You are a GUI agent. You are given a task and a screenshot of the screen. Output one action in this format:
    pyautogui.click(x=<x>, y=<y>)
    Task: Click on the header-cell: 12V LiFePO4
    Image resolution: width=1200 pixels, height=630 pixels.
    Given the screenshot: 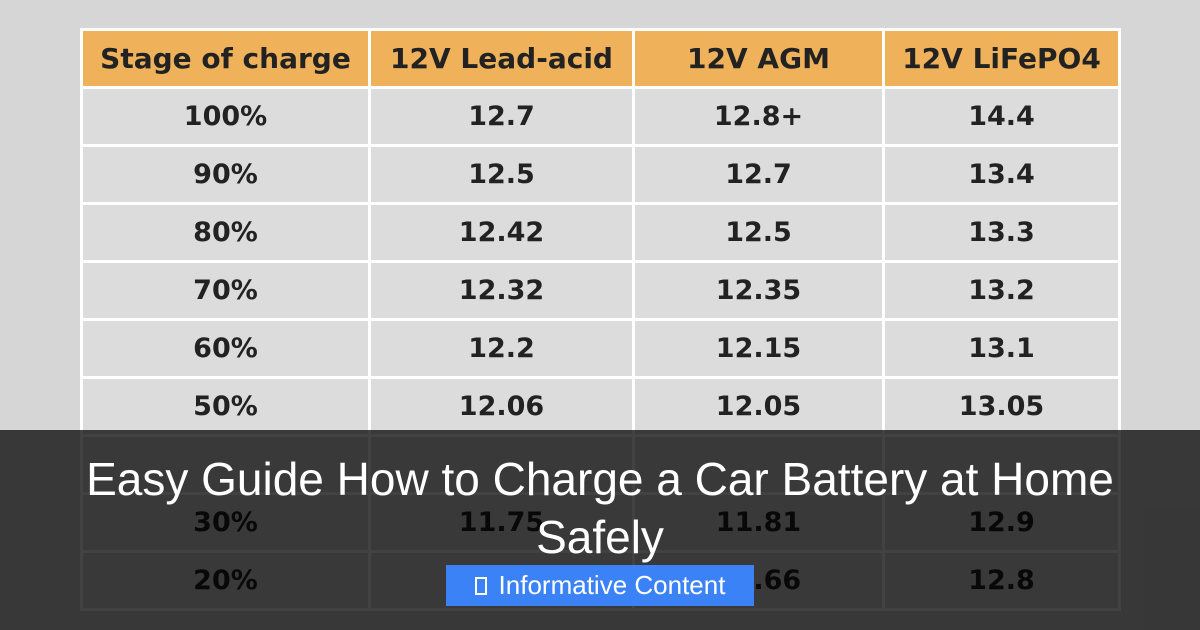 What is the action you would take?
    pyautogui.click(x=1001, y=58)
    